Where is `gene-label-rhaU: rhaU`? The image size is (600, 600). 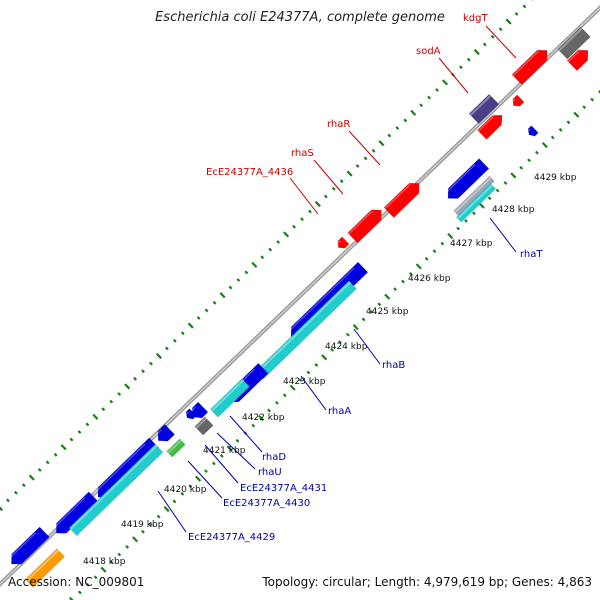
gene-label-rhaU: rhaU is located at coordinates (270, 472).